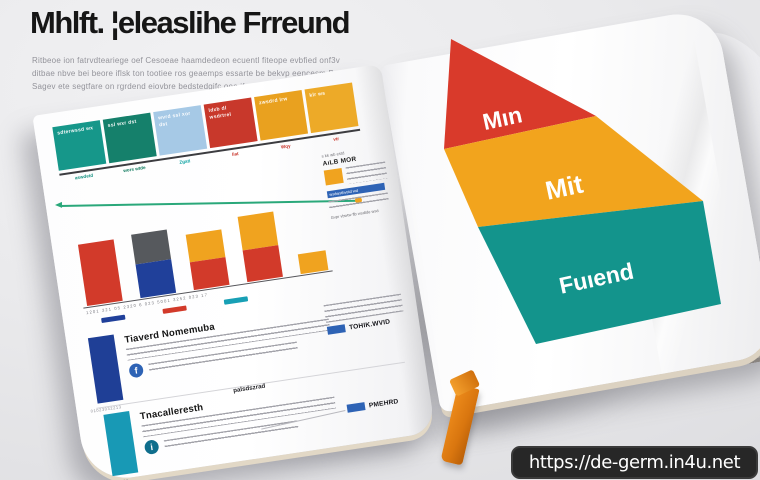 This screenshot has height=480, width=760. What do you see at coordinates (369, 324) in the screenshot?
I see `tag-label: TOHIK.WVID` at bounding box center [369, 324].